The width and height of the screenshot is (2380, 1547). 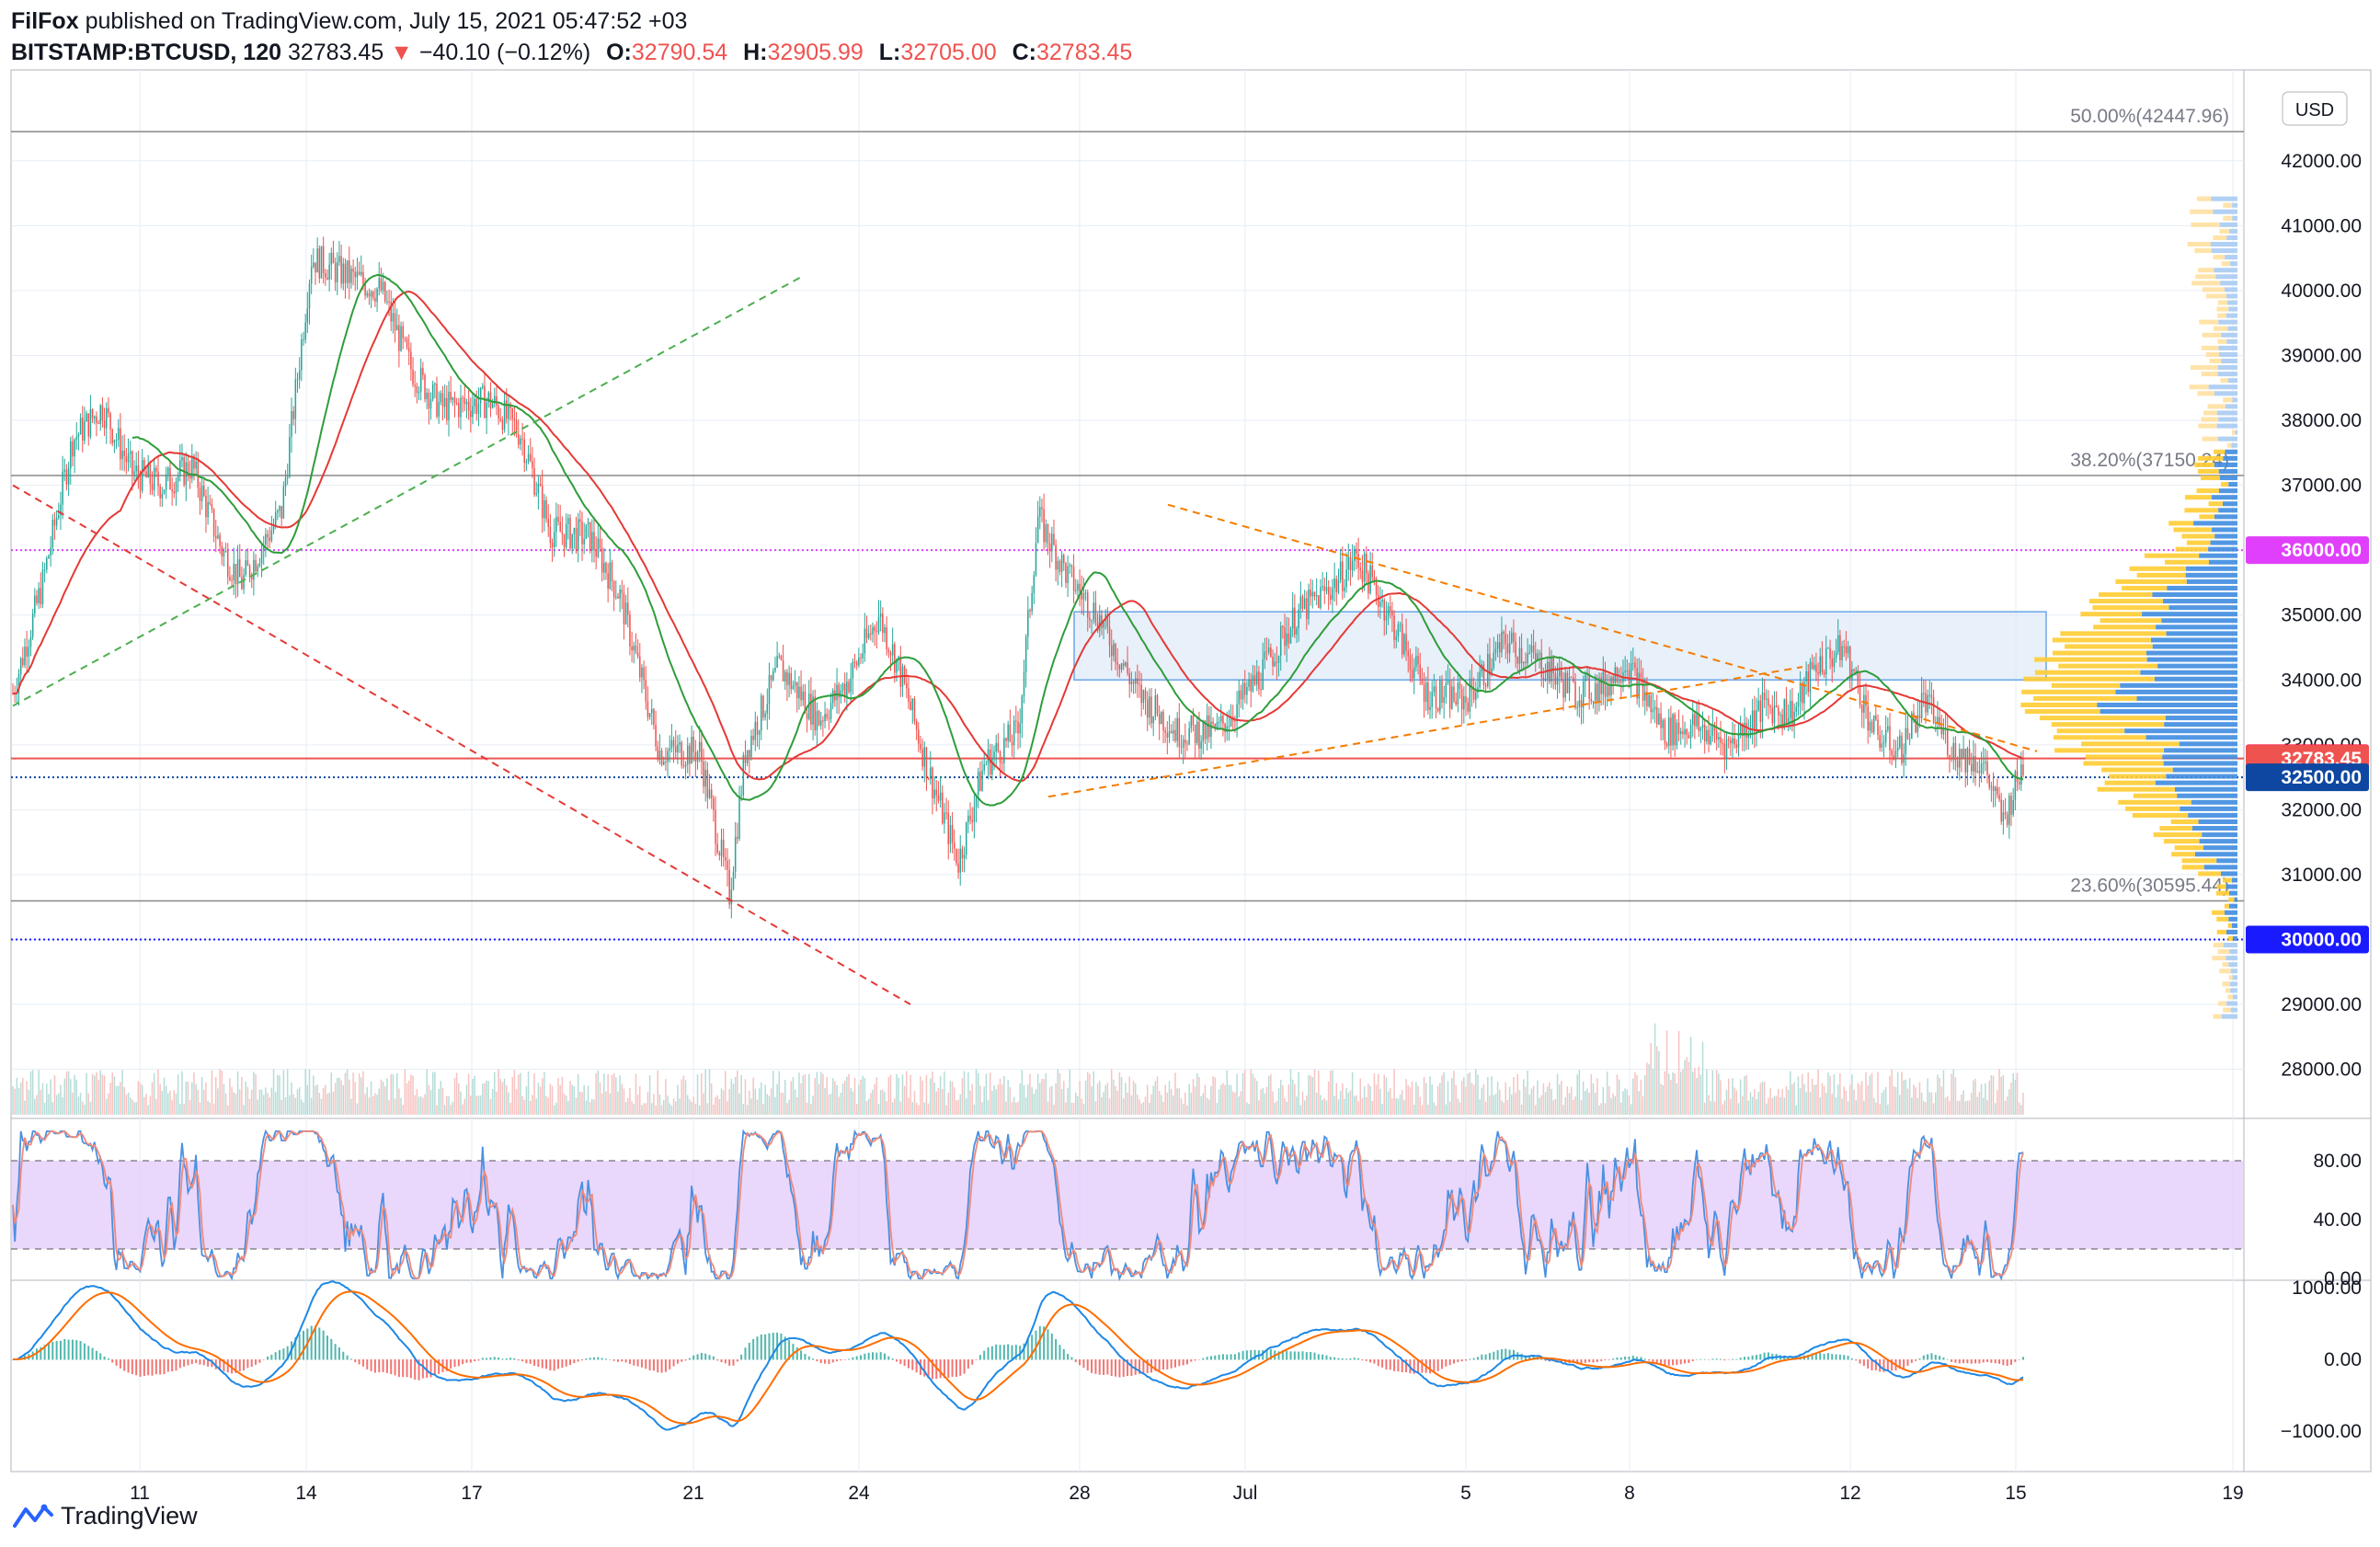 I want to click on currency-button, so click(x=2315, y=108).